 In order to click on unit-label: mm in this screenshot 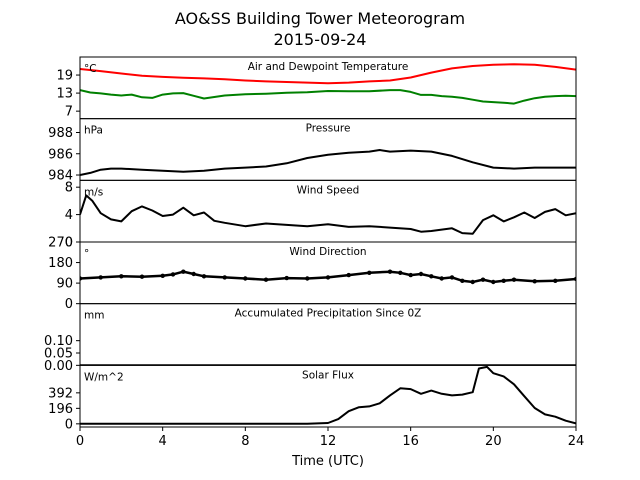, I will do `click(94, 316)`.